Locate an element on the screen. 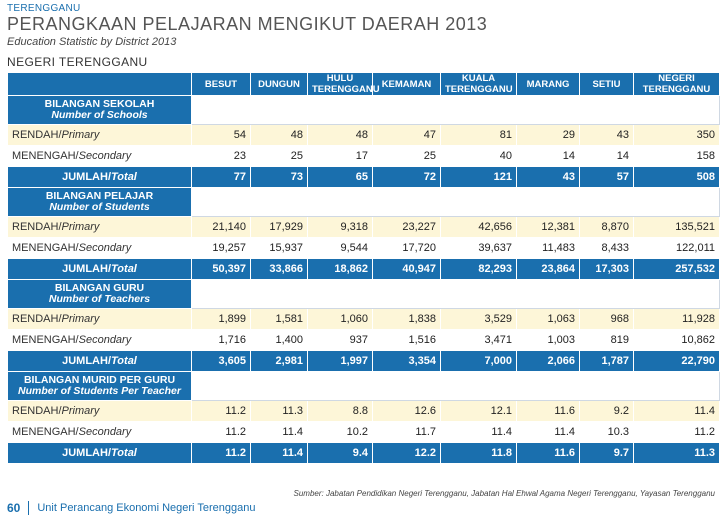  table-cell: 3,471 is located at coordinates (478, 340).